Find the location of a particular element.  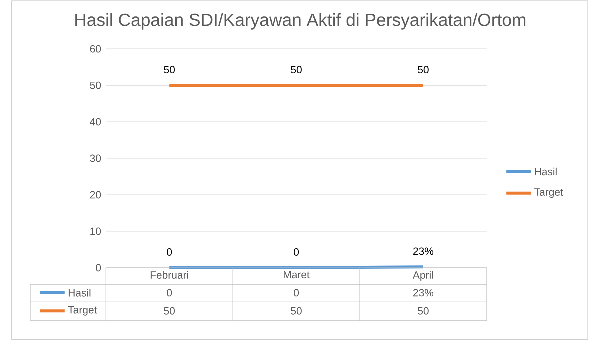

y-tick-label: 20 is located at coordinates (96, 195).